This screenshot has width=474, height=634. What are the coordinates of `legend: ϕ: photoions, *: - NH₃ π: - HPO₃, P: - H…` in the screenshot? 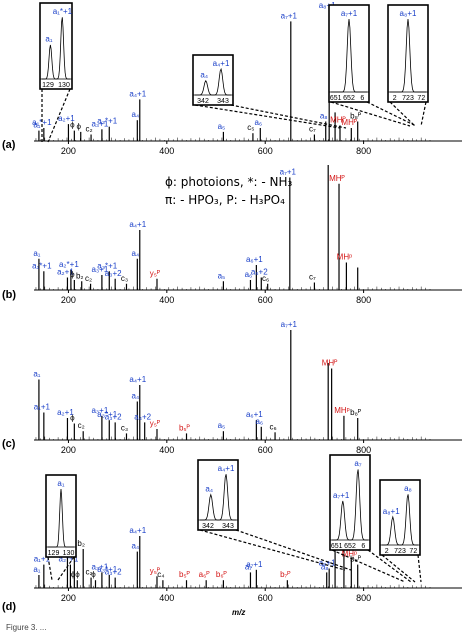 It's located at (229, 191).